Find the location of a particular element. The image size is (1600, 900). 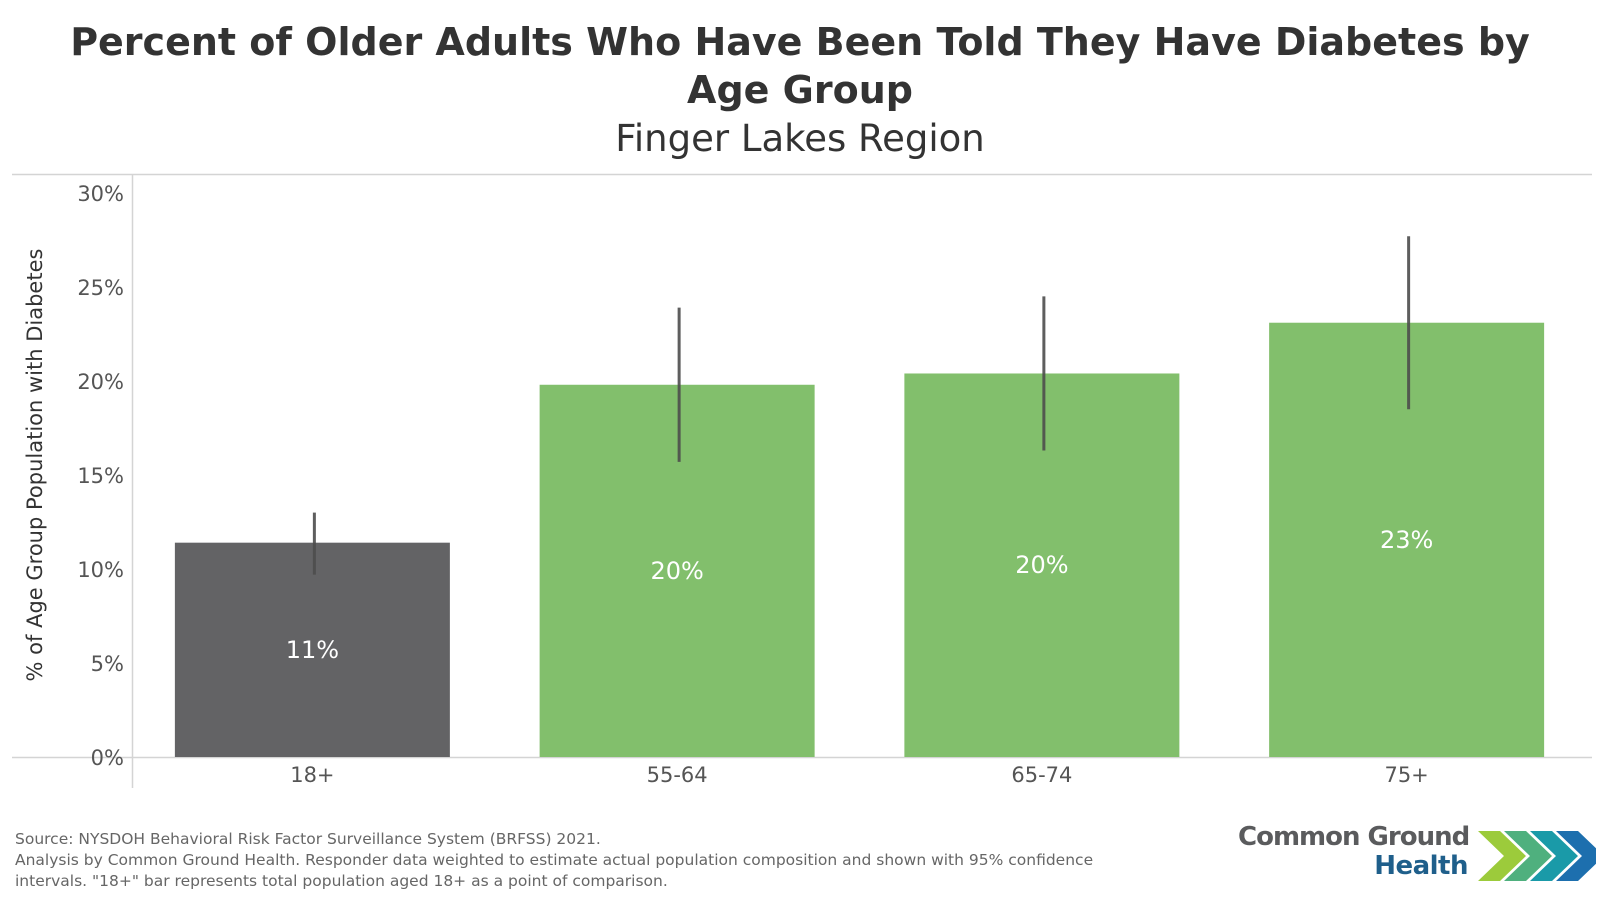

data-label-18+: 11% is located at coordinates (312, 650).